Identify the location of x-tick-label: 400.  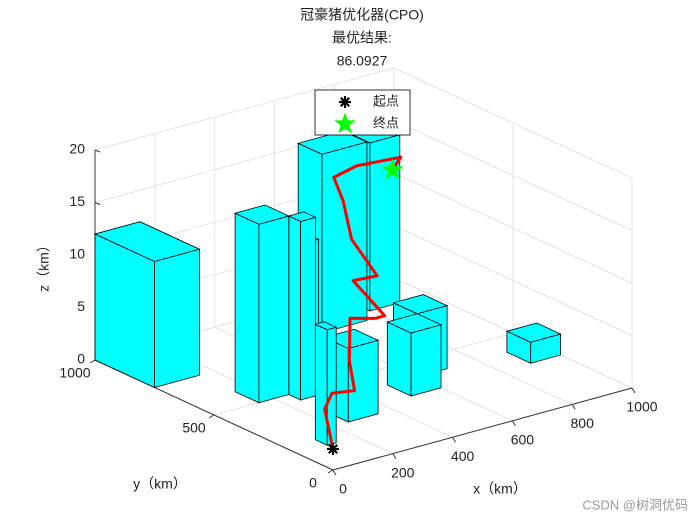
(463, 456).